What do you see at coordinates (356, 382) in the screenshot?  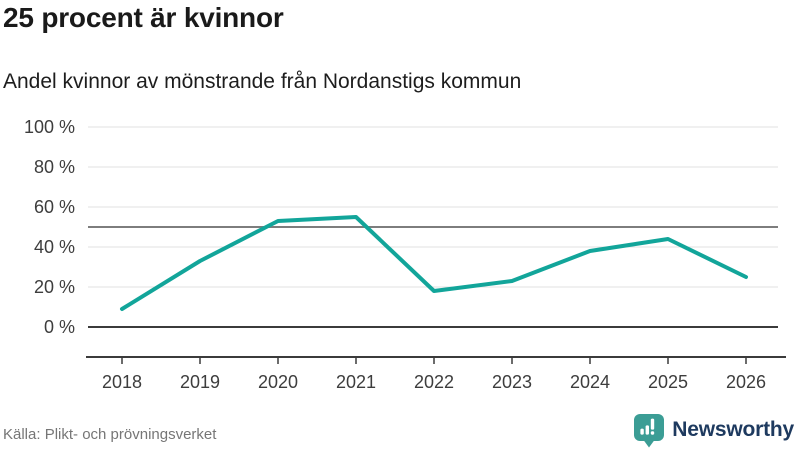 I see `x-tick-label: 2021` at bounding box center [356, 382].